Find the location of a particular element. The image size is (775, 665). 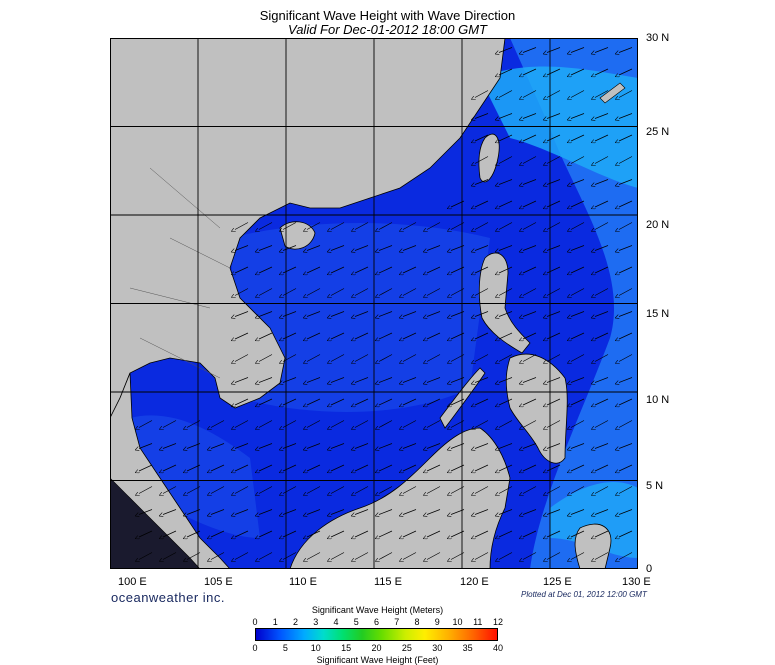

colorbar-meter-tick: 0 is located at coordinates (255, 622).